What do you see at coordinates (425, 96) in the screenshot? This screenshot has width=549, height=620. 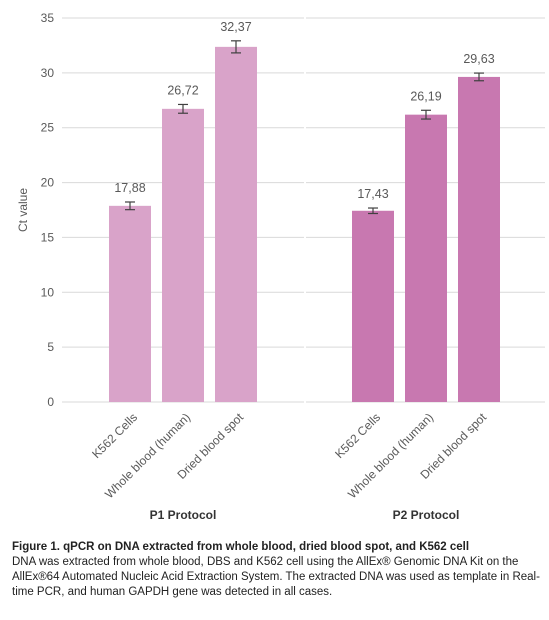 I see `data-label: 26,19` at bounding box center [425, 96].